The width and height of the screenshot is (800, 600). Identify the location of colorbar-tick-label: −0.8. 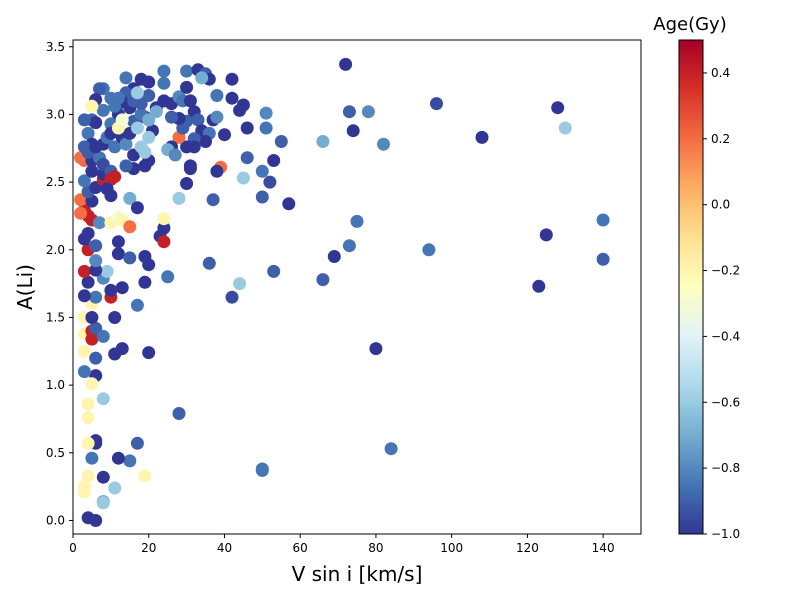
(725, 468).